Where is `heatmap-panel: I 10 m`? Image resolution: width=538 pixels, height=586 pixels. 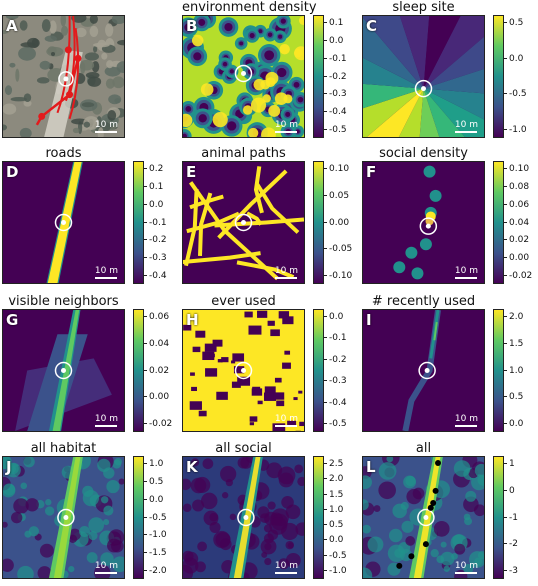 heatmap-panel: I 10 m is located at coordinates (423, 370).